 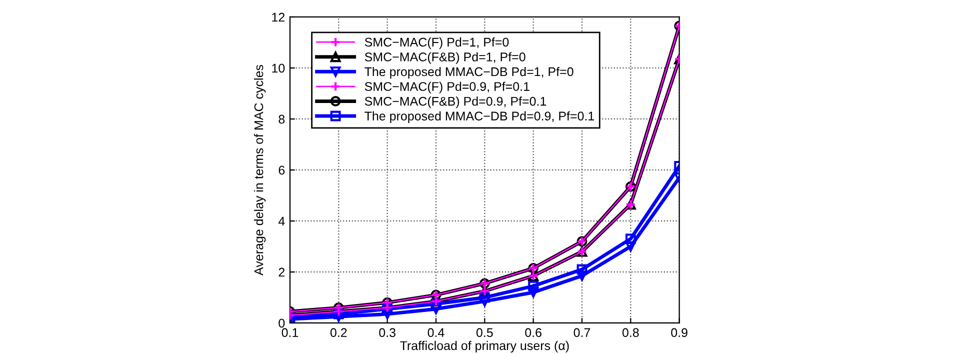 What do you see at coordinates (436, 333) in the screenshot?
I see `x-tick-label: 0.4` at bounding box center [436, 333].